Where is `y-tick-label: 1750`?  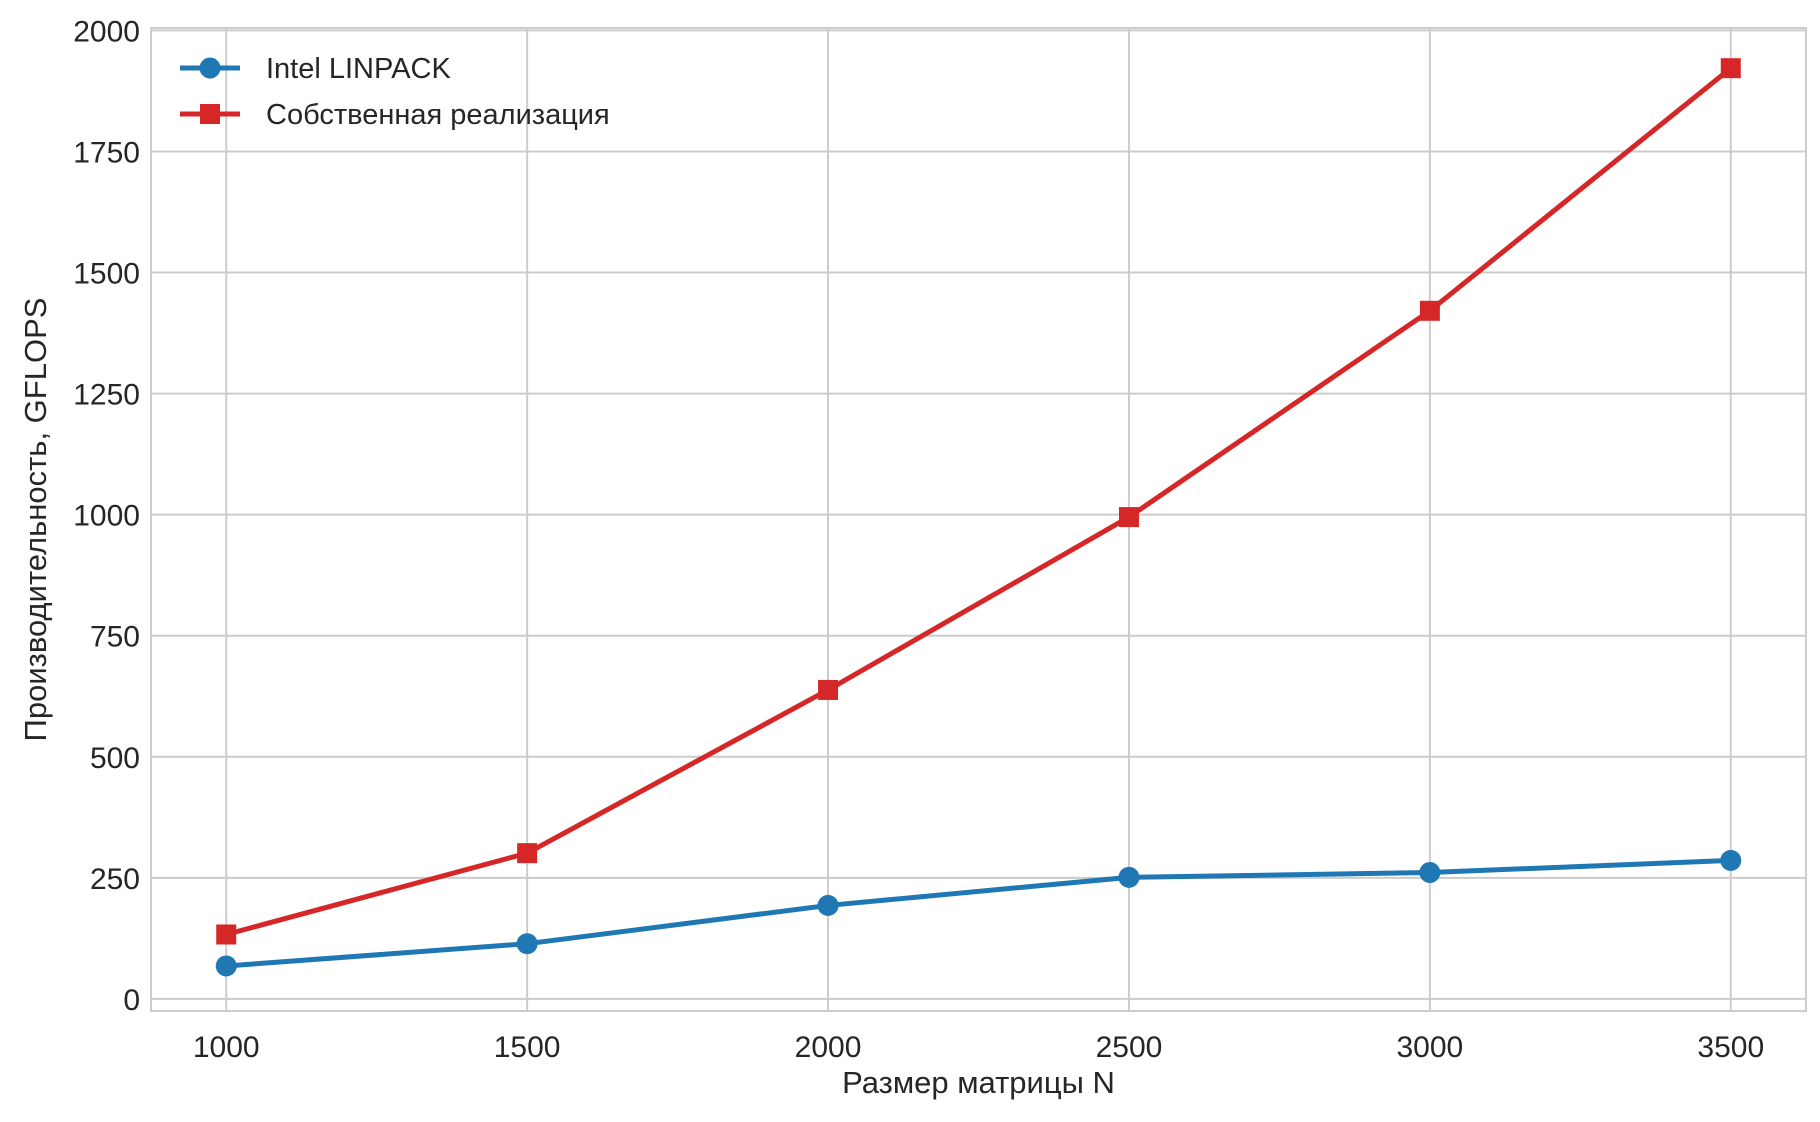
y-tick-label: 1750 is located at coordinates (106, 152).